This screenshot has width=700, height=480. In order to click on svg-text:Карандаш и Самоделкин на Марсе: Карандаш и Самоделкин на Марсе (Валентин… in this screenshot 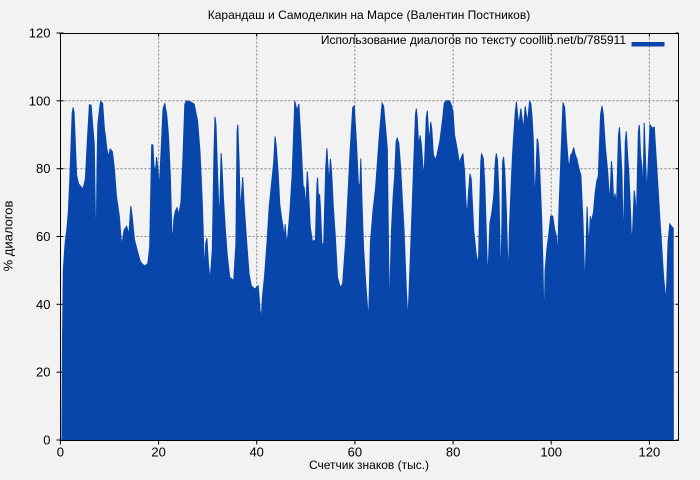, I will do `click(369, 15)`.